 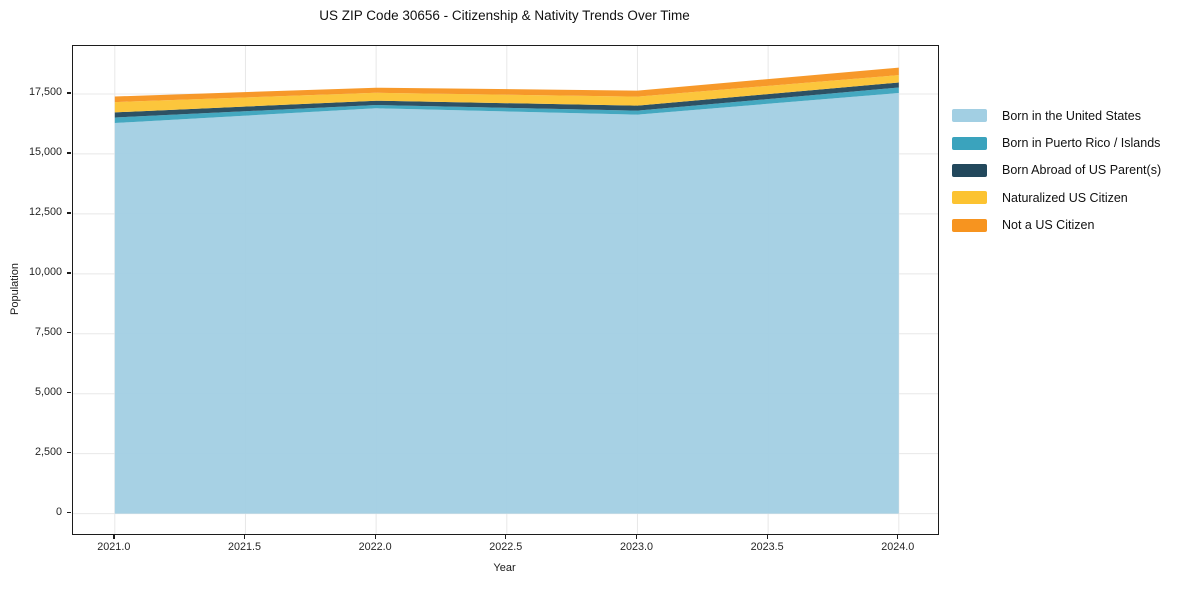 I want to click on x-tick-label: 2023.0, so click(x=636, y=547).